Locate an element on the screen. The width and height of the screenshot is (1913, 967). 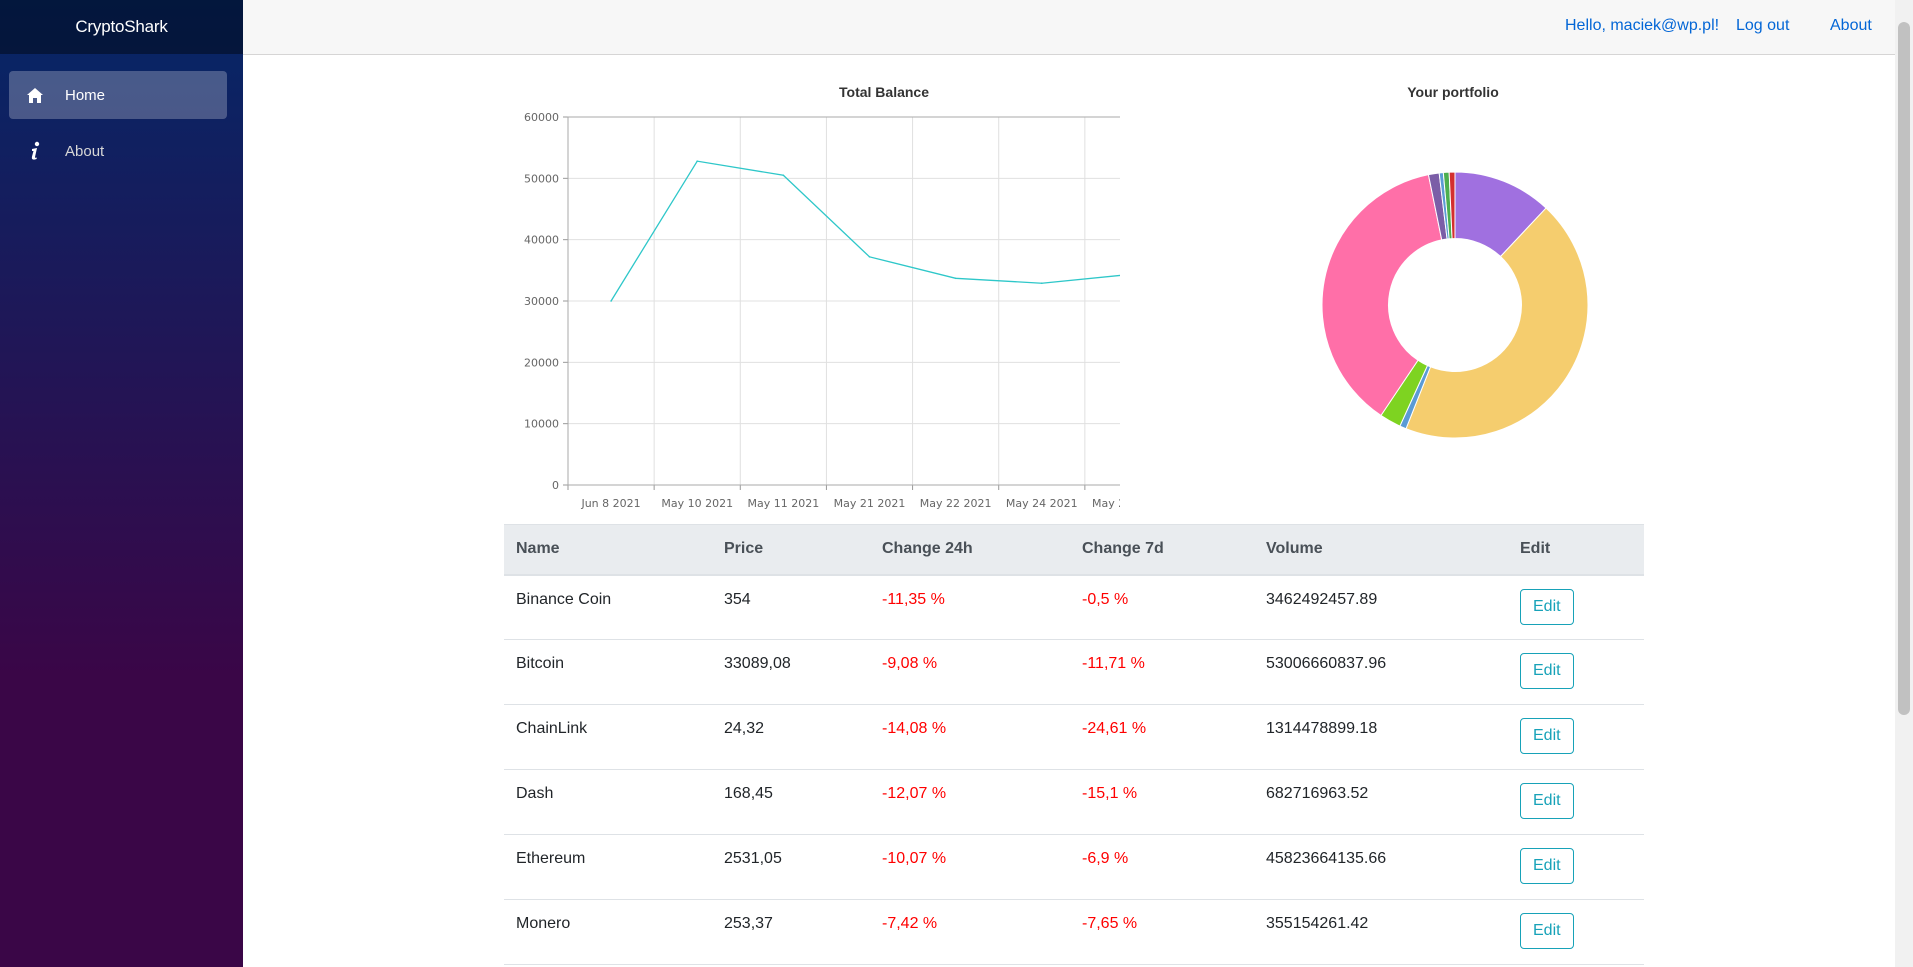
coin-change-7d: -24,61 % is located at coordinates (1162, 737).